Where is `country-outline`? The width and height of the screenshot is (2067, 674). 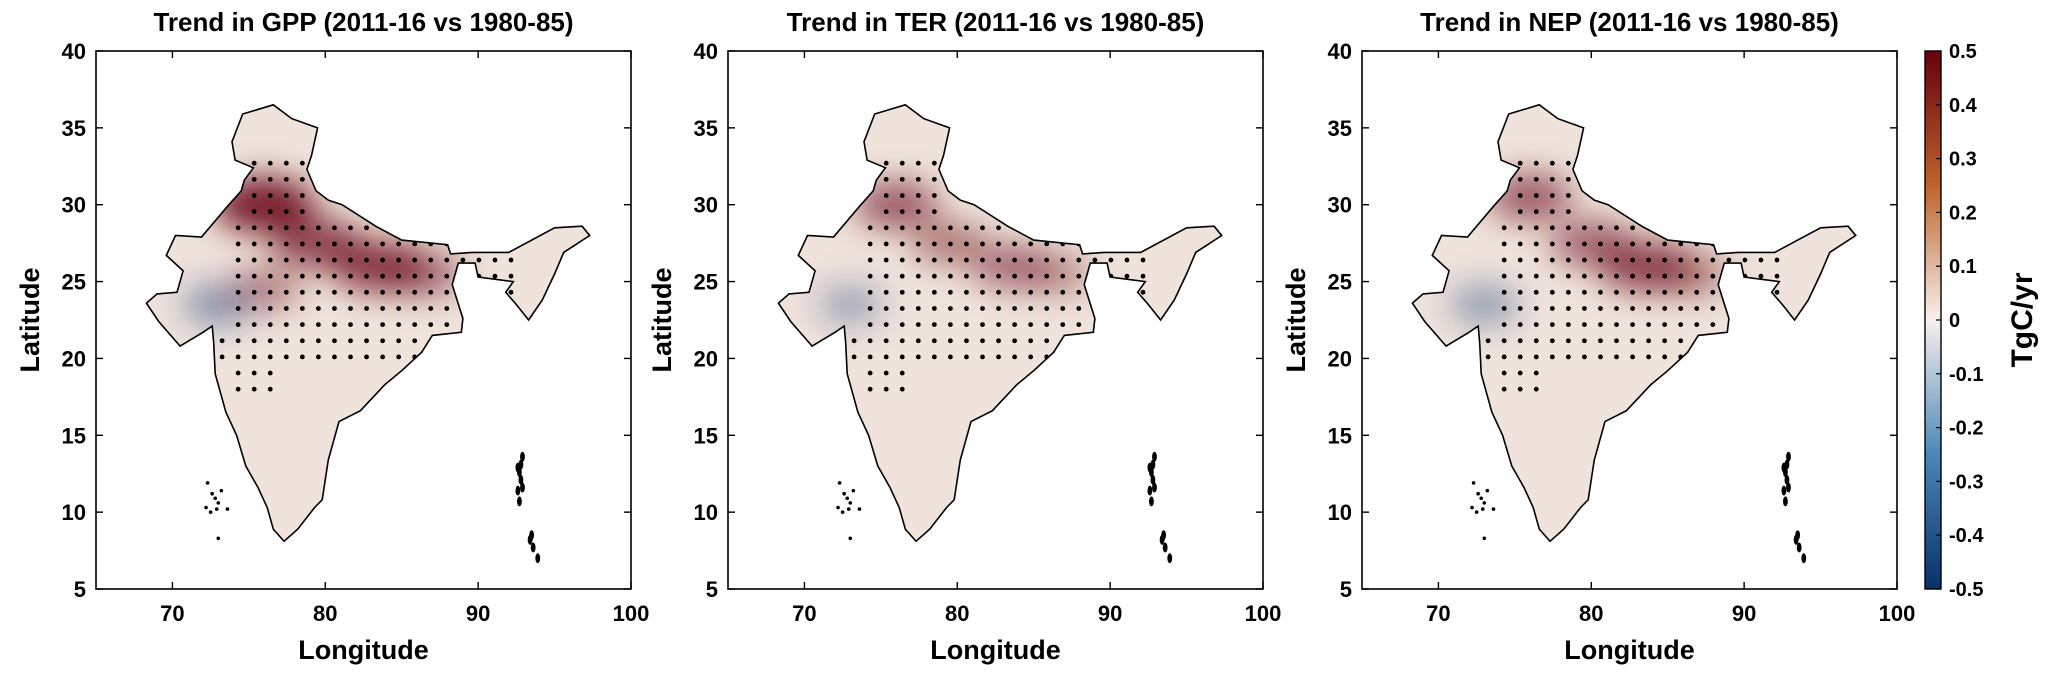
country-outline is located at coordinates (368, 323).